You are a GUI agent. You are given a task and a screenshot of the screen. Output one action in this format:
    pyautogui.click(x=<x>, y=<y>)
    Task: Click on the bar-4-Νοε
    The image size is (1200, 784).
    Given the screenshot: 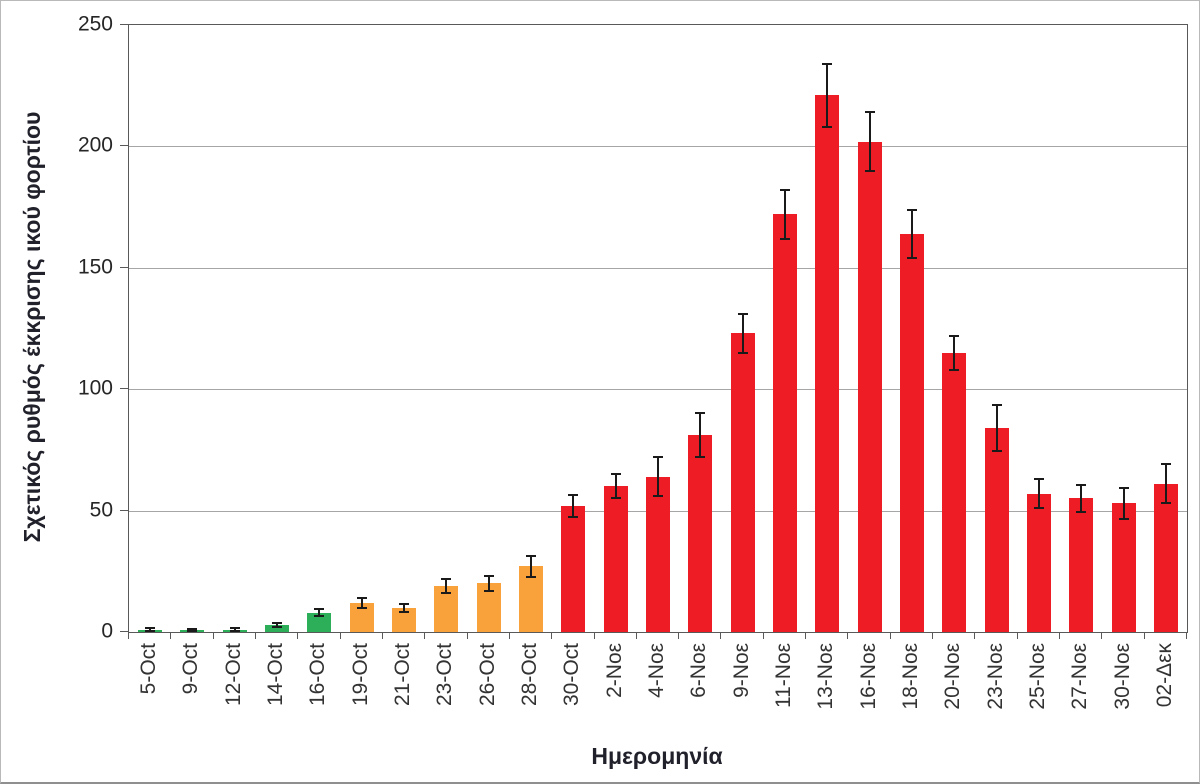 What is the action you would take?
    pyautogui.click(x=658, y=554)
    